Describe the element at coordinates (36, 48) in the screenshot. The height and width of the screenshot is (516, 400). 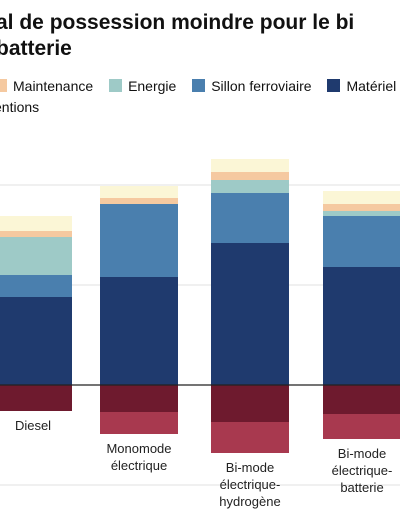
I see `chart-title-line-2: batterie` at that location.